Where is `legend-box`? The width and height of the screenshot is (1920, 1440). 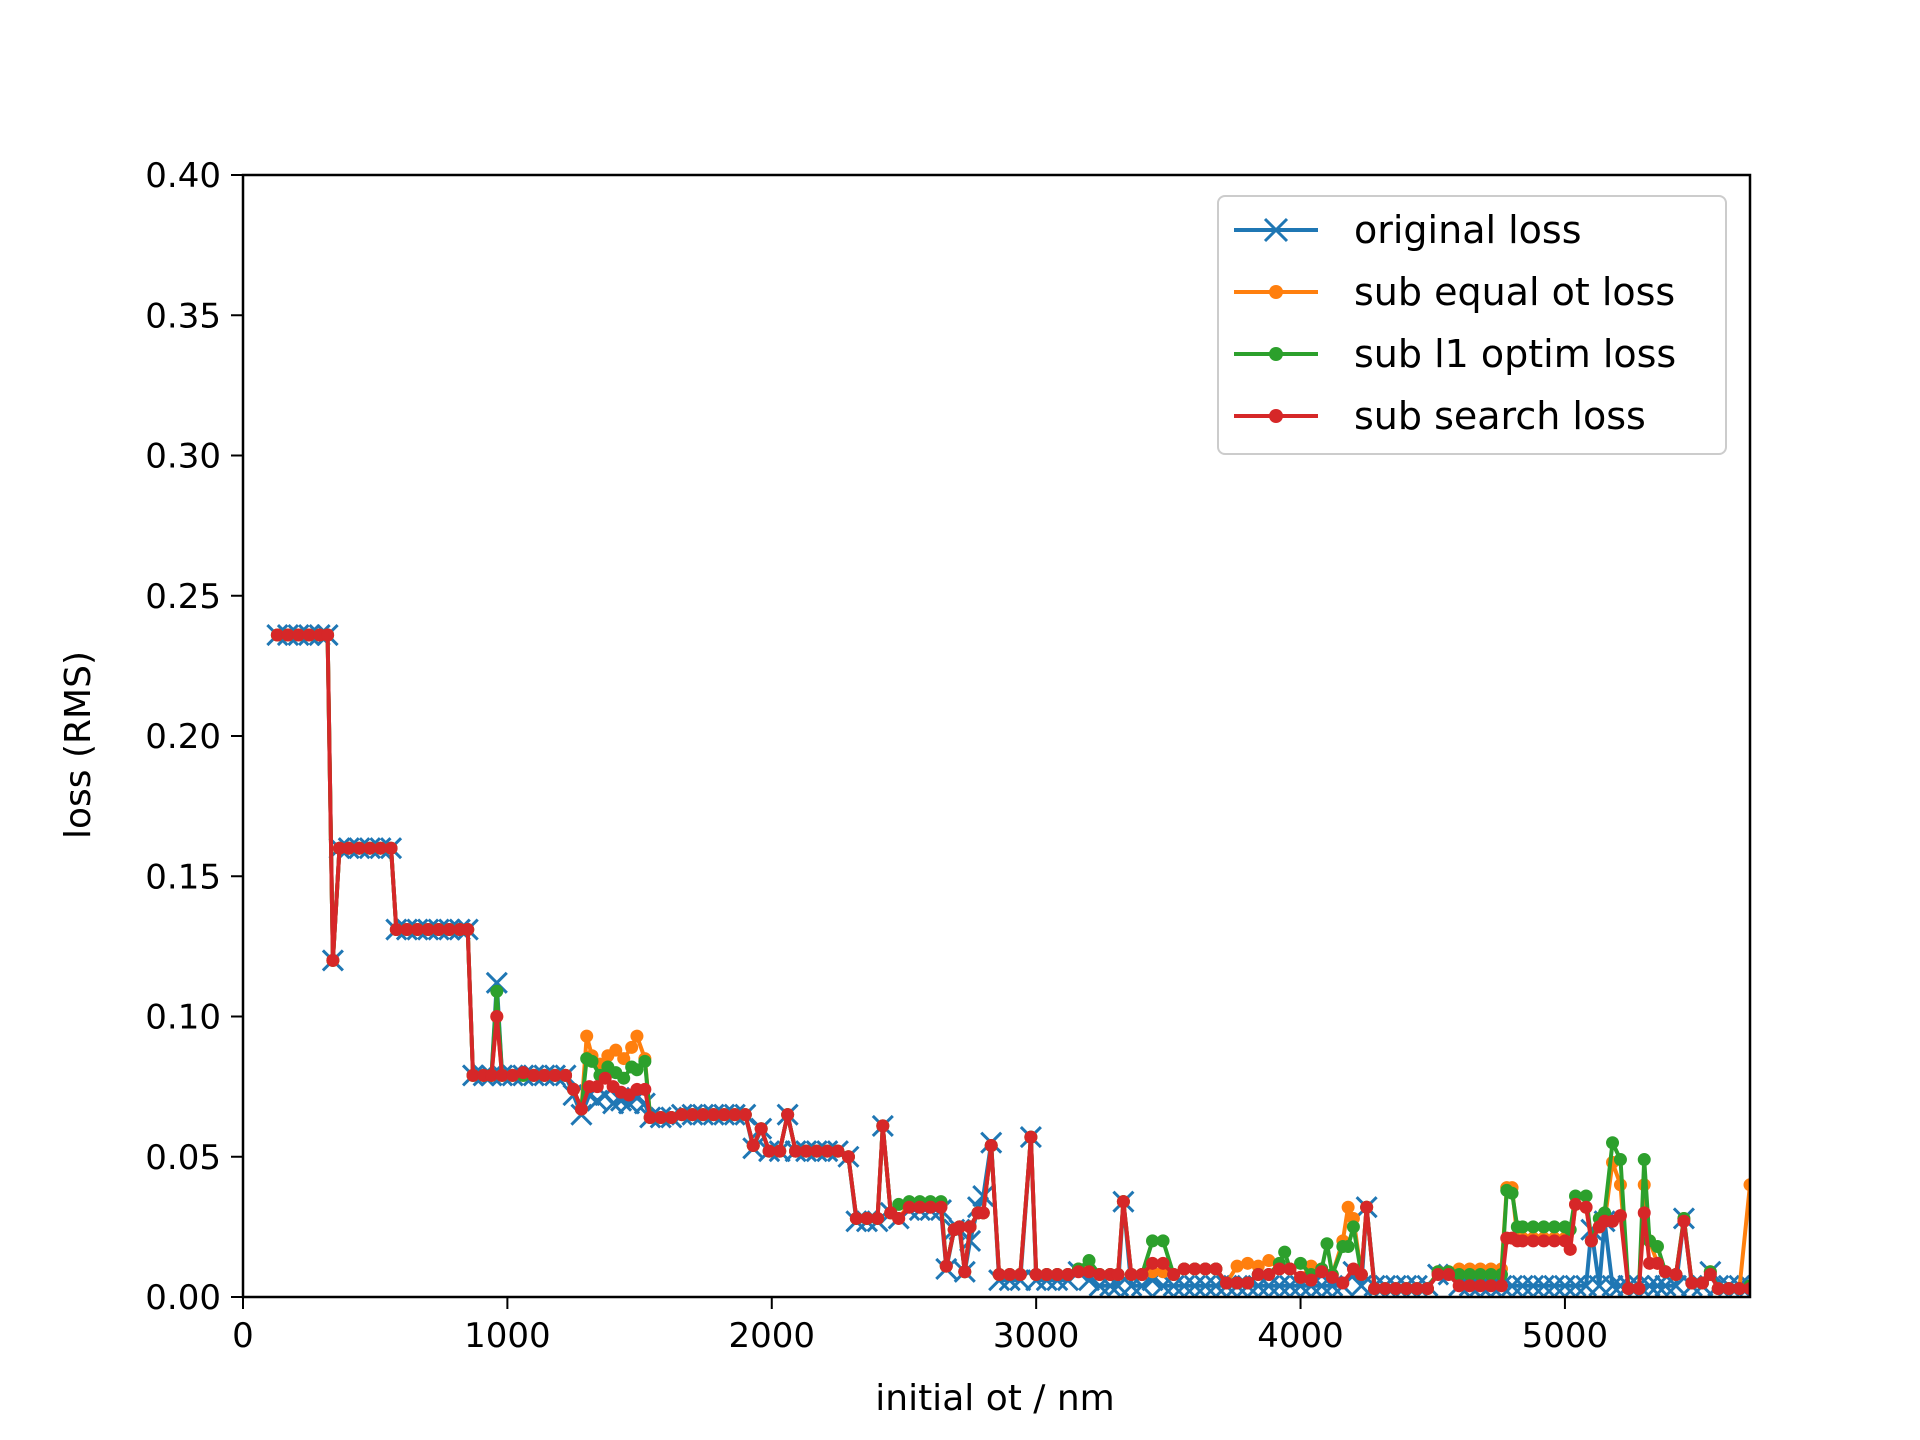 legend-box is located at coordinates (1472, 325).